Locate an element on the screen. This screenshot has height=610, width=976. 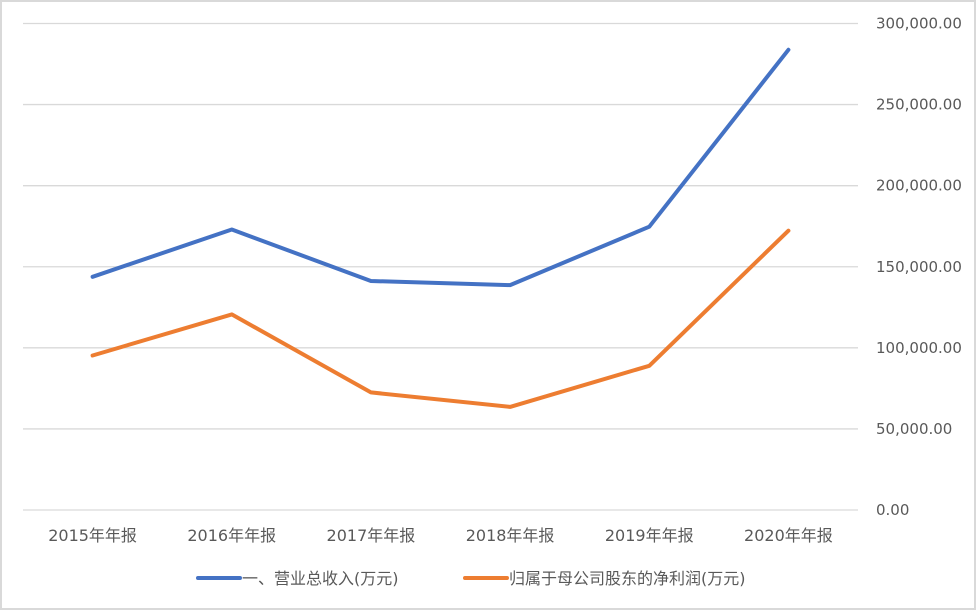
legend-item-2: 归属于母公司股东的净利润(万元) is located at coordinates (604, 578).